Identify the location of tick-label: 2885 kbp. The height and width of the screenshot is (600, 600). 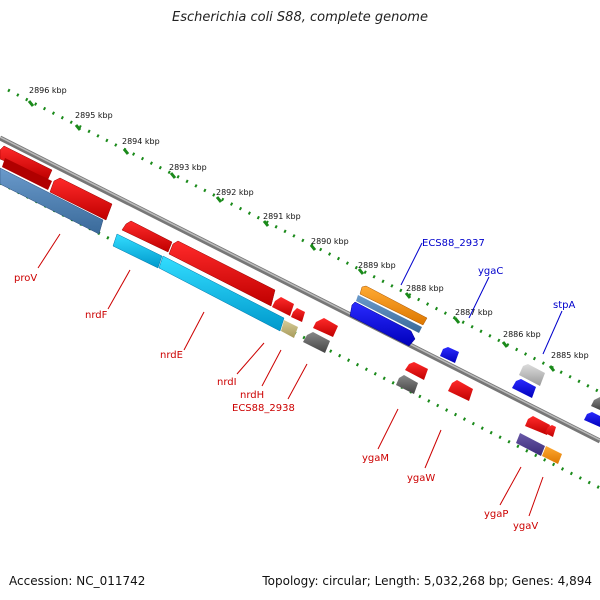
(570, 355).